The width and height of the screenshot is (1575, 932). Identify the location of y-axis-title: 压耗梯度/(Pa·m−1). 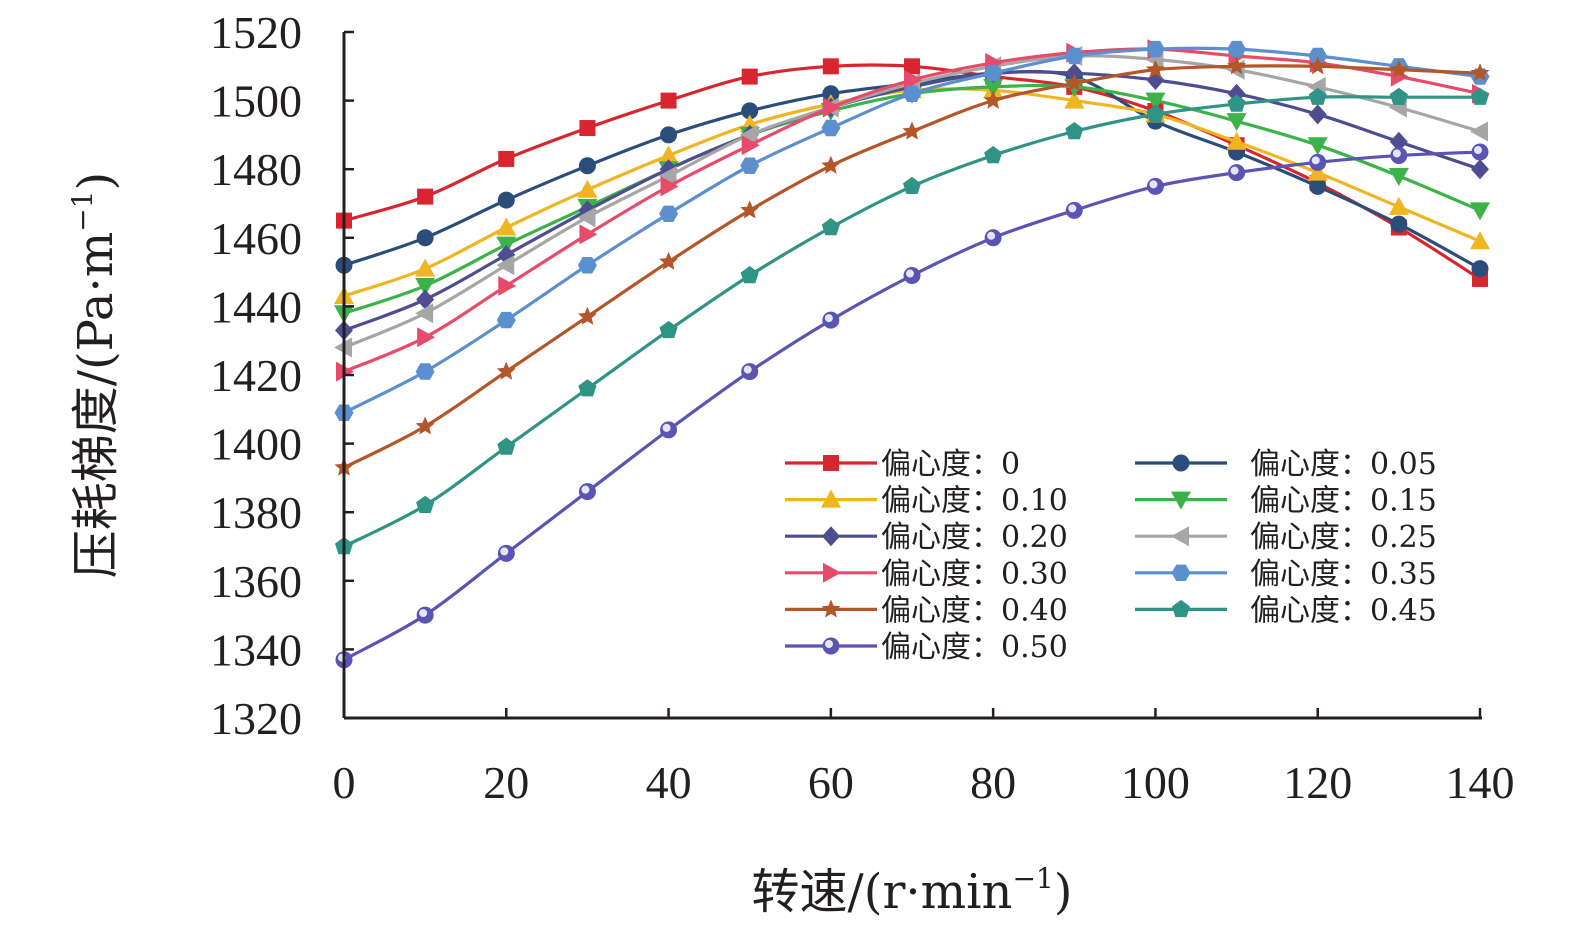
(95, 375).